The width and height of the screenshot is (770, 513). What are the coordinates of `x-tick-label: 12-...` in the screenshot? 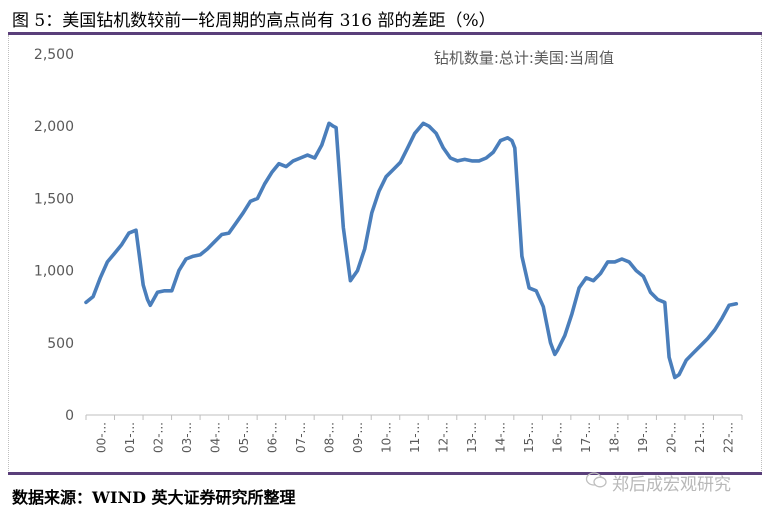 It's located at (444, 437).